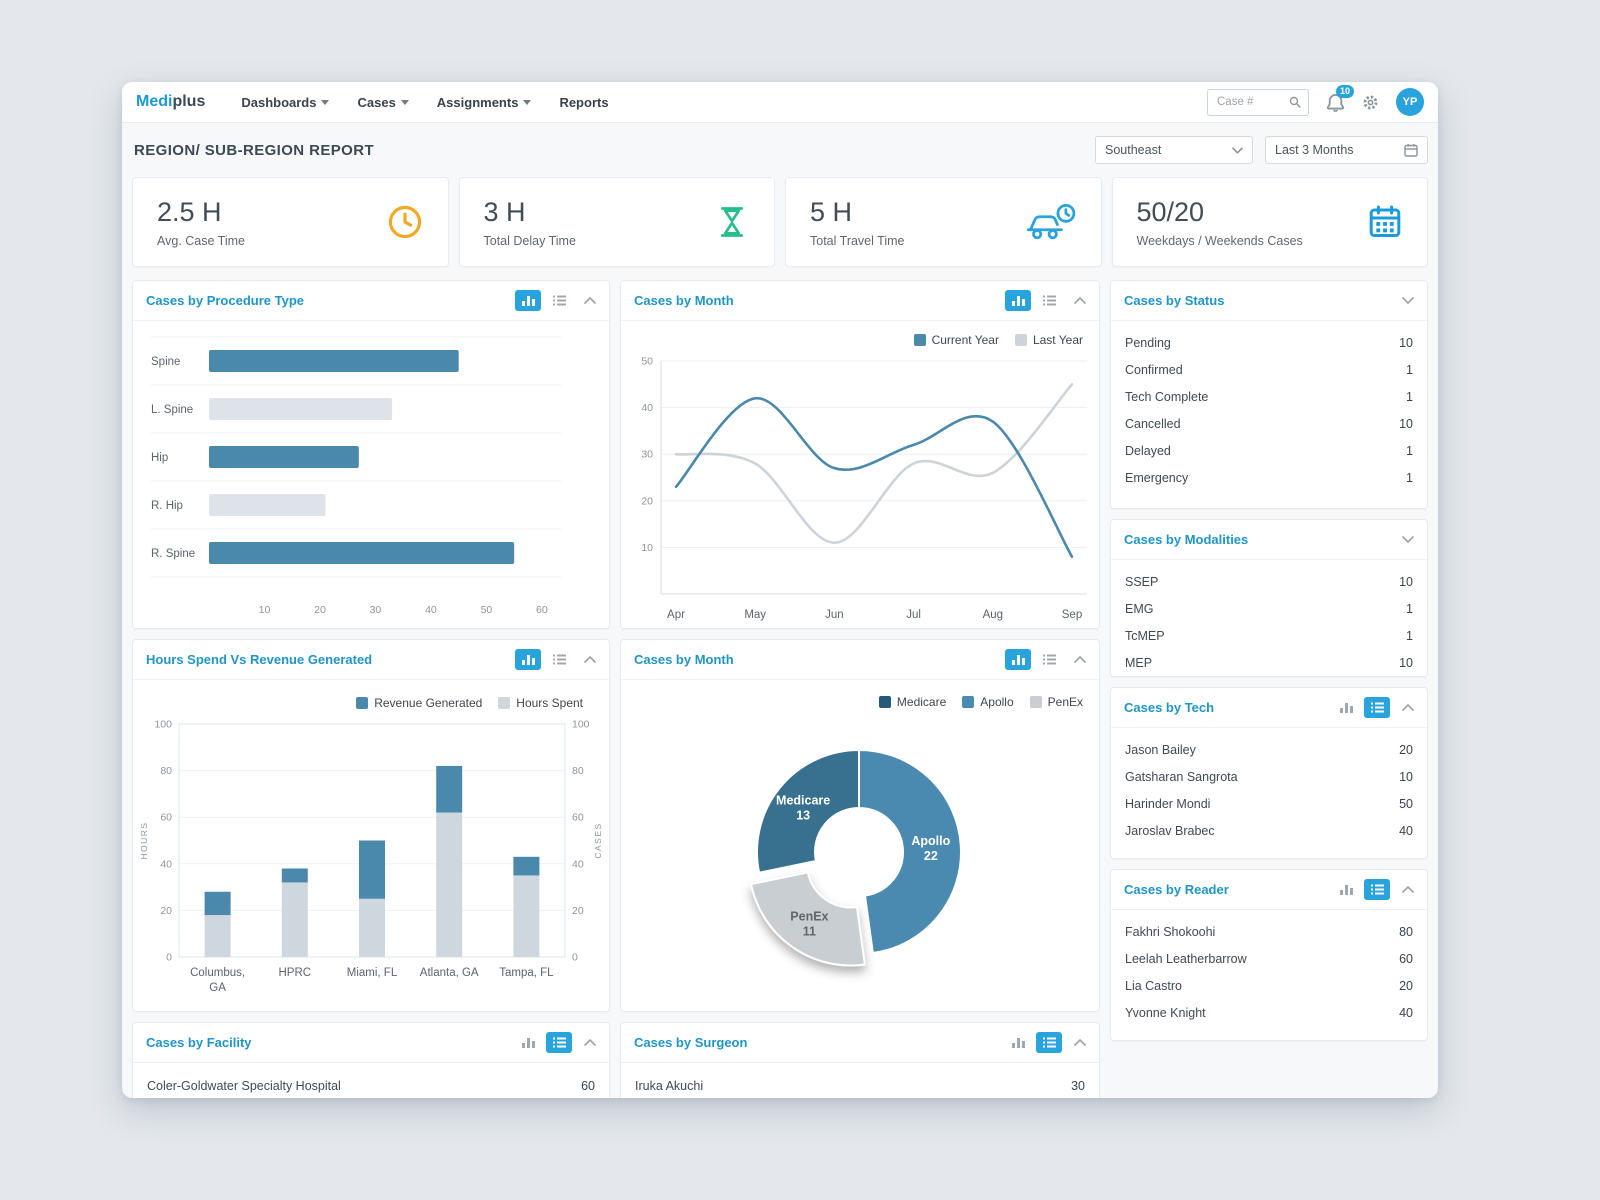  What do you see at coordinates (943, 222) in the screenshot?
I see `kpi-total-travel-time: 5 H Total Travel Time` at bounding box center [943, 222].